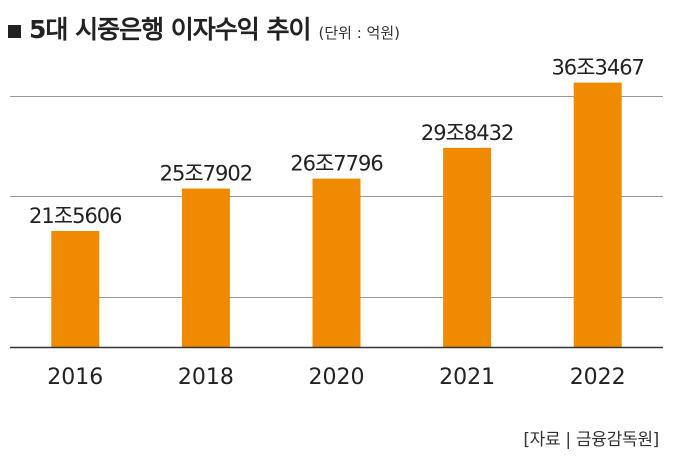 Image resolution: width=673 pixels, height=466 pixels. I want to click on chart-title: 5대 시중은행 이자수익 추이, so click(170, 29).